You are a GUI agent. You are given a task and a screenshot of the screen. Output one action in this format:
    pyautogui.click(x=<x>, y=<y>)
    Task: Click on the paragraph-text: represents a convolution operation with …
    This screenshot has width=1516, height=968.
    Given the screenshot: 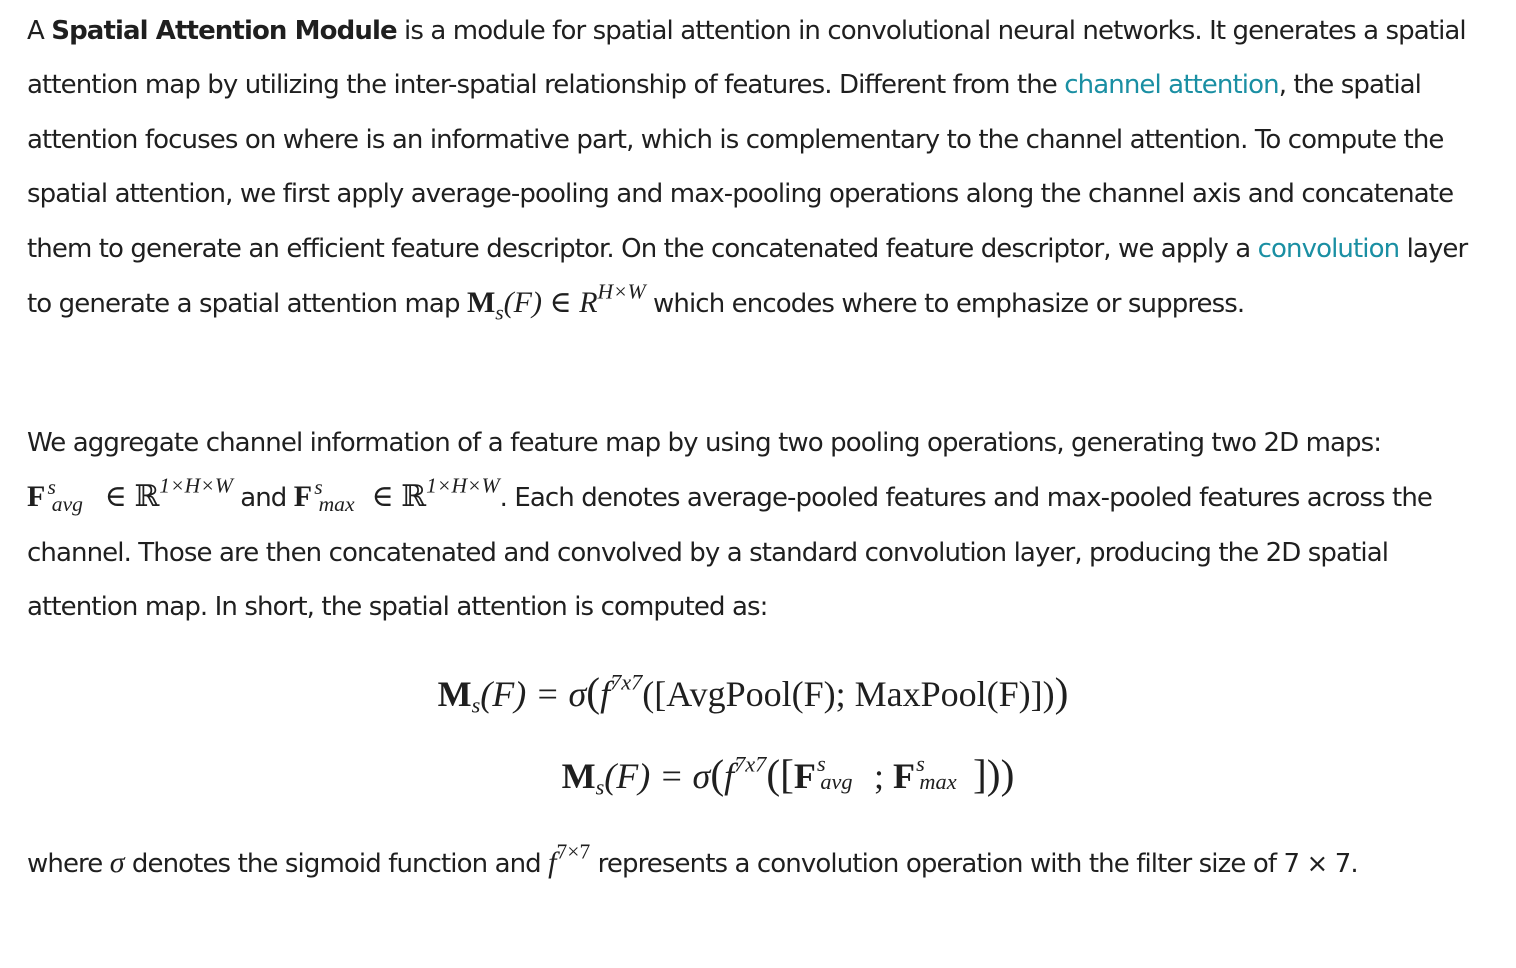 What is the action you would take?
    pyautogui.click(x=974, y=864)
    